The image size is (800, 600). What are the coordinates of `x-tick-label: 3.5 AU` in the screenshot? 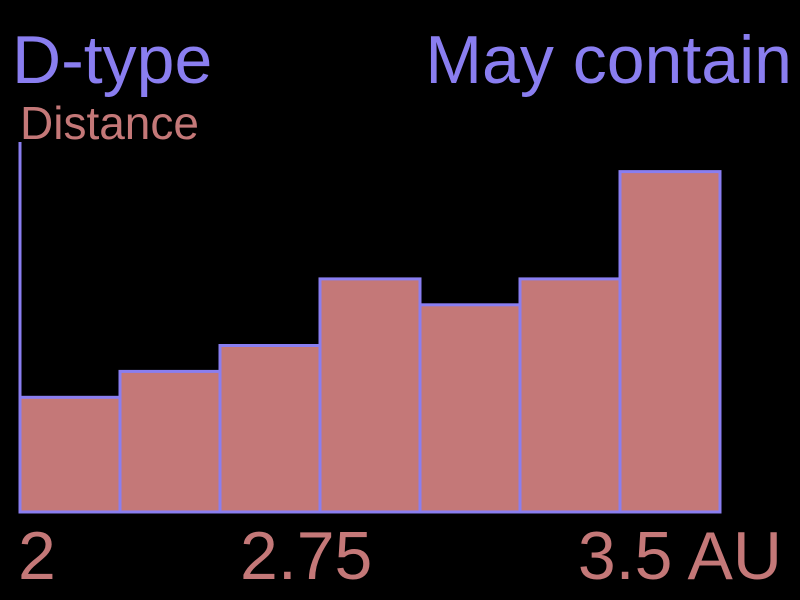 It's located at (679, 556).